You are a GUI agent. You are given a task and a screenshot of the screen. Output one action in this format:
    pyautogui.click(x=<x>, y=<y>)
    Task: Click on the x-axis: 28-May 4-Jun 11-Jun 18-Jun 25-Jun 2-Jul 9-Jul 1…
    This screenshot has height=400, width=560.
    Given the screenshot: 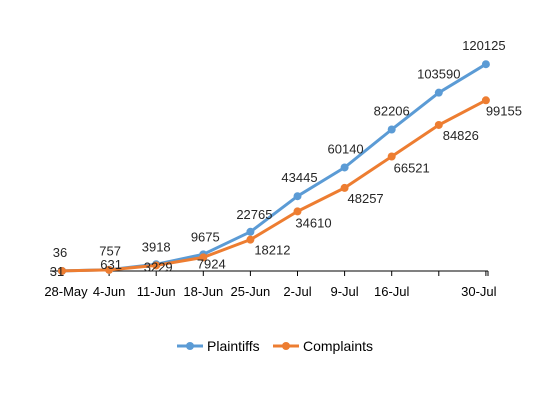 What is the action you would take?
    pyautogui.click(x=270, y=284)
    